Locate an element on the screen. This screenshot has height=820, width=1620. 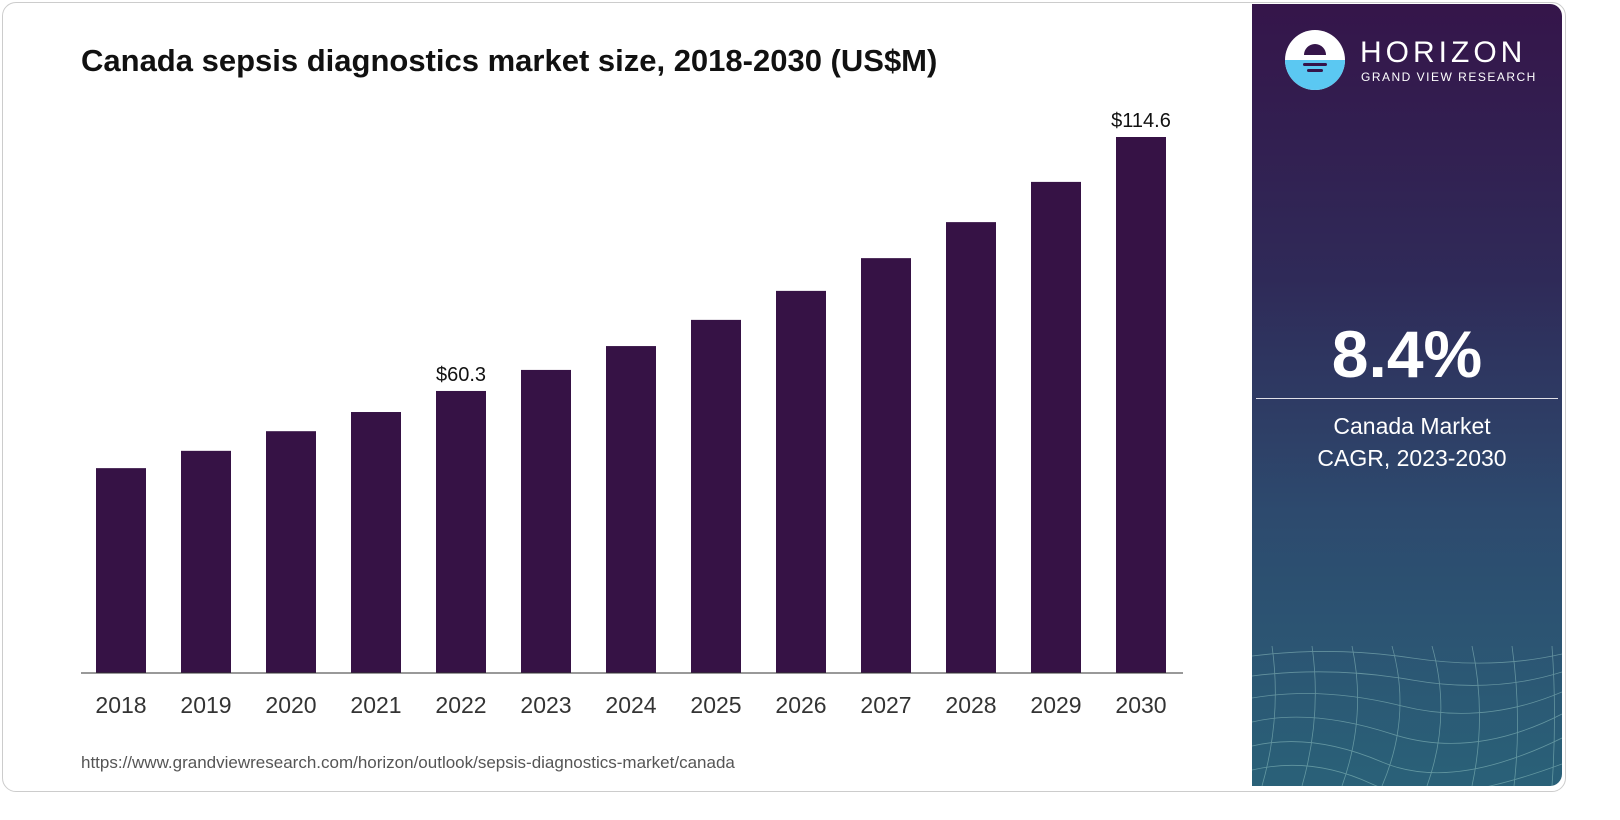
data-label: $114.6 is located at coordinates (1141, 121).